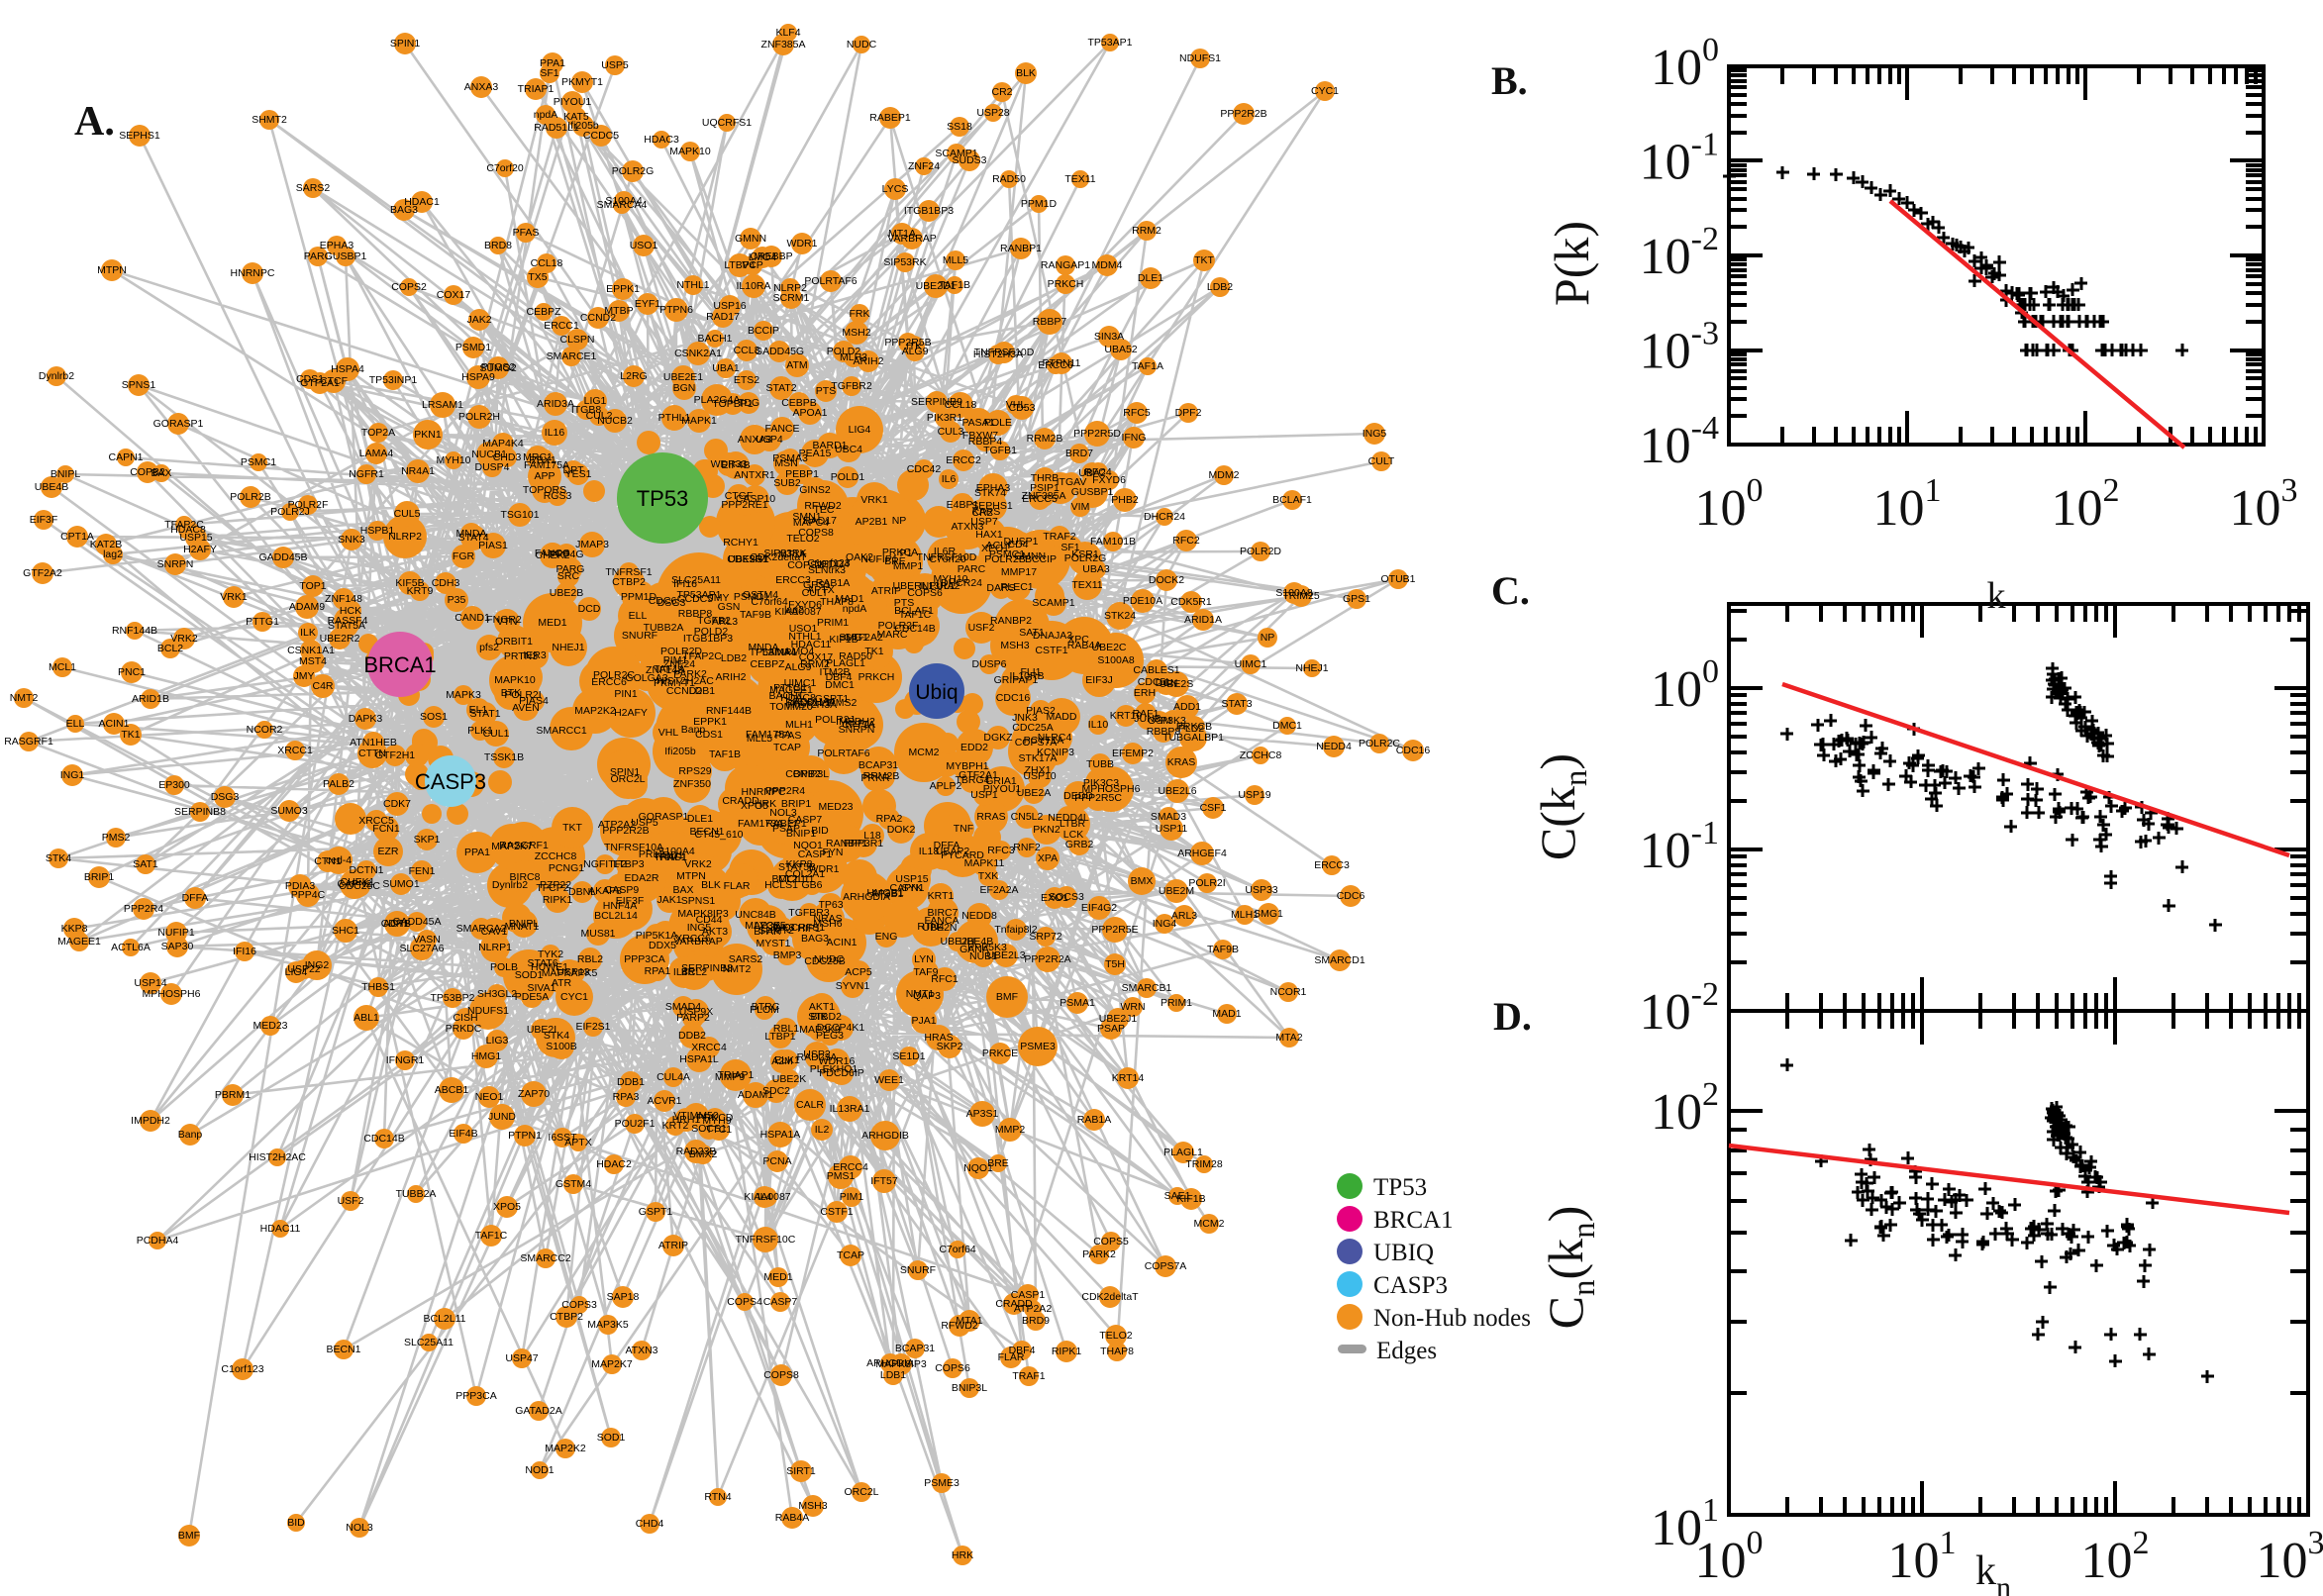  I want to click on svg-text: TRAF1, so click(670, 857).